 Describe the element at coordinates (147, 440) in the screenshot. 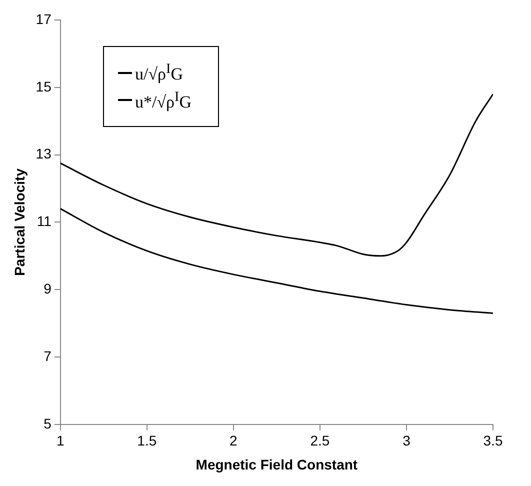

I see `x-tick-label: 1.5` at that location.